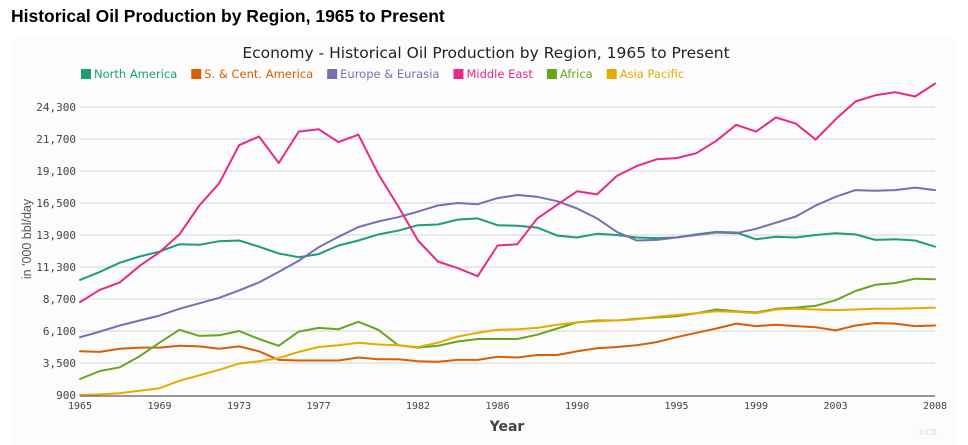  What do you see at coordinates (418, 406) in the screenshot?
I see `x-tick-label: 1982` at bounding box center [418, 406].